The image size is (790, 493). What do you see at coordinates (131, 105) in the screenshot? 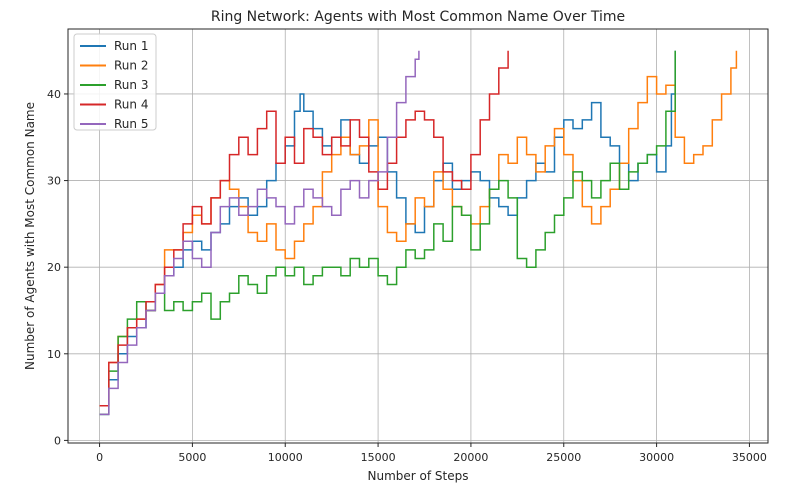
I see `legend-label: Run 4` at bounding box center [131, 105].